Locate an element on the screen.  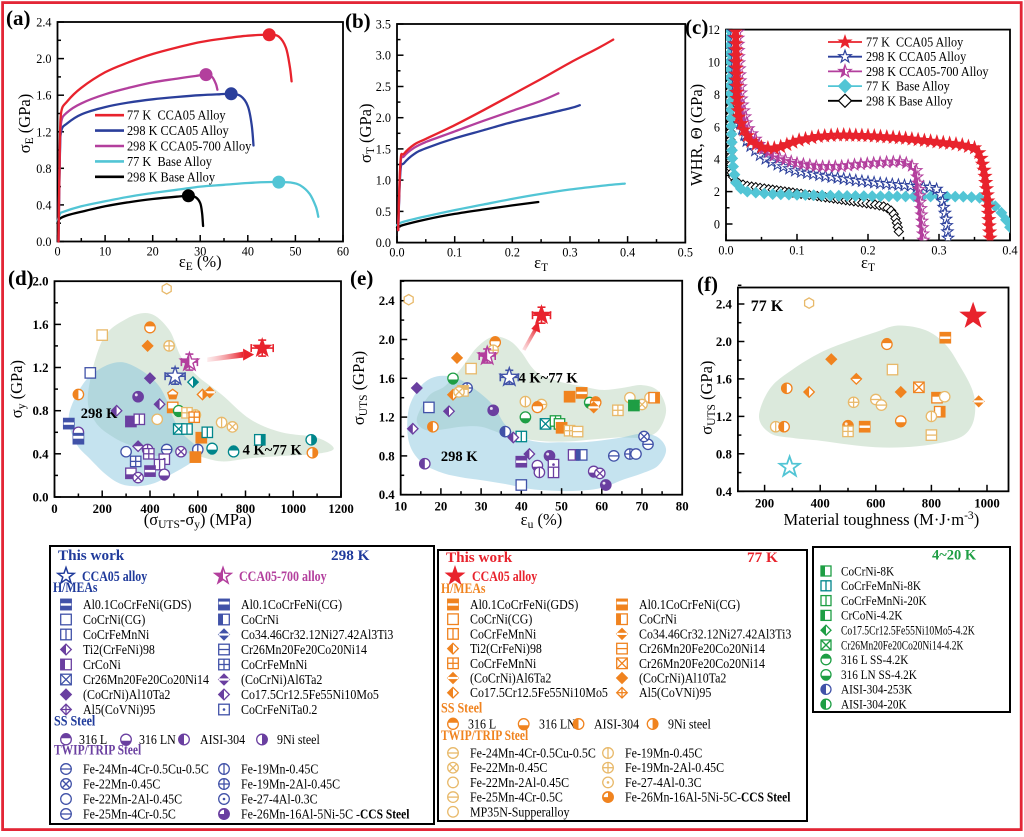
svg-text: 2.5 is located at coordinates (383, 87).